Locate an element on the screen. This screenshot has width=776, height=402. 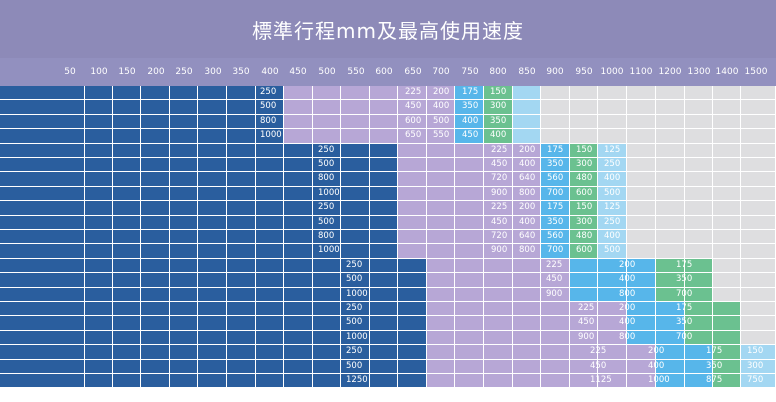
speed-value: 350 is located at coordinates (555, 221).